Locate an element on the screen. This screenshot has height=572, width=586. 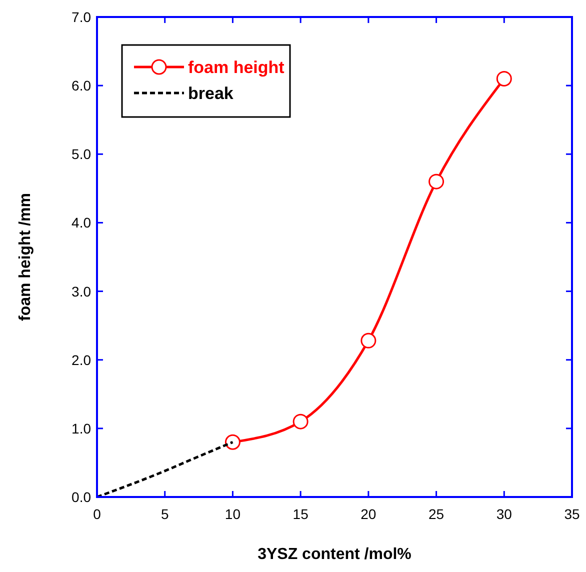
y-tick-label: 3.0 is located at coordinates (82, 291).